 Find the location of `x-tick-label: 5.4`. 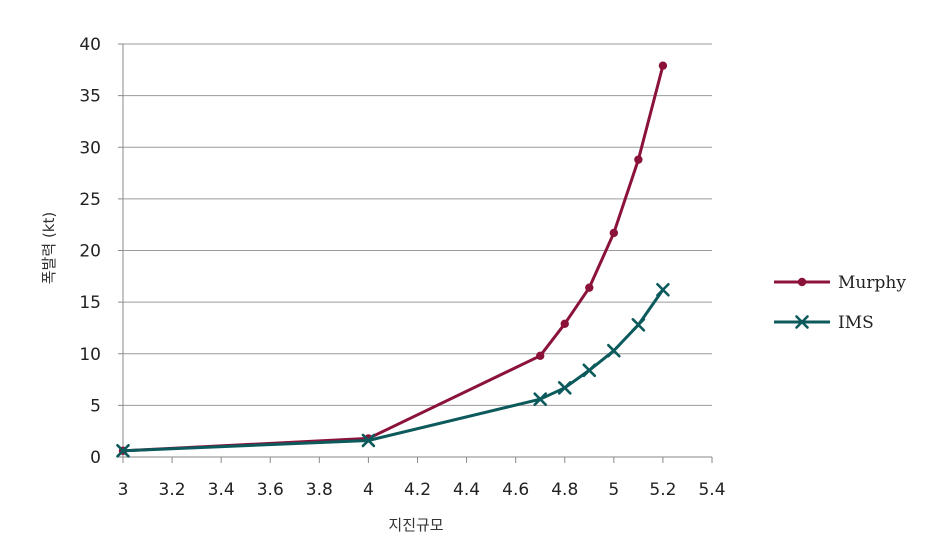

x-tick-label: 5.4 is located at coordinates (711, 490).